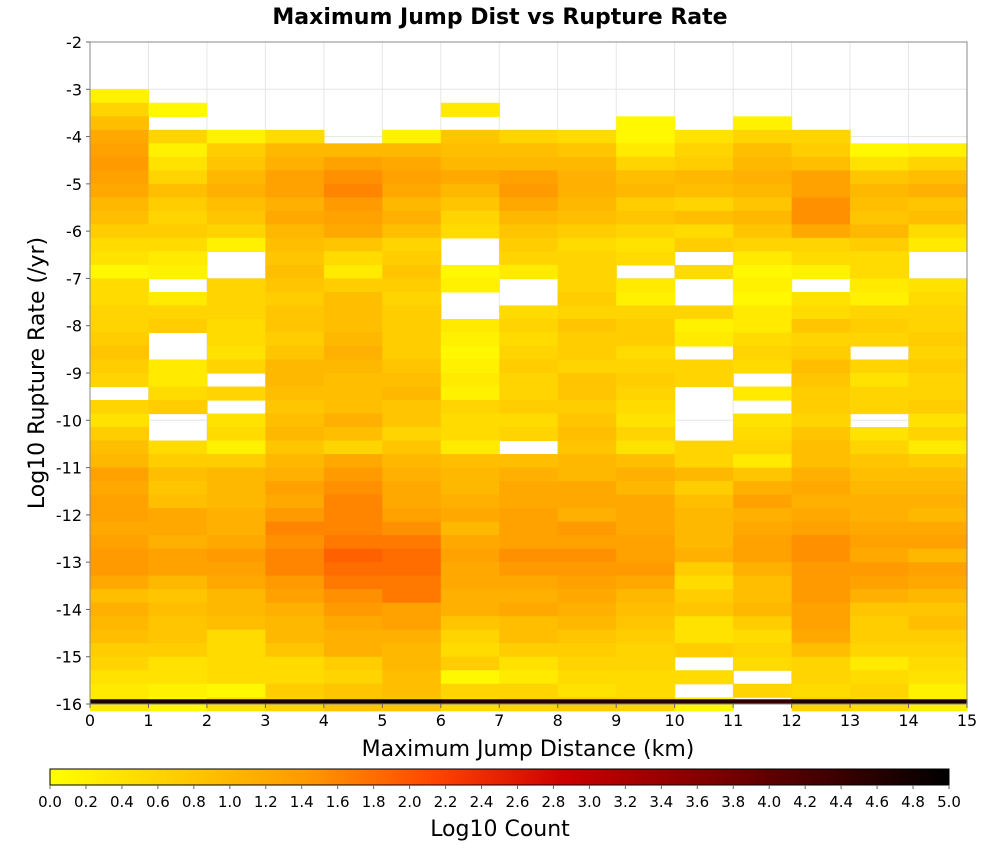 The height and width of the screenshot is (850, 1000). What do you see at coordinates (518, 802) in the screenshot?
I see `colorbar-tick-label: 2.6` at bounding box center [518, 802].